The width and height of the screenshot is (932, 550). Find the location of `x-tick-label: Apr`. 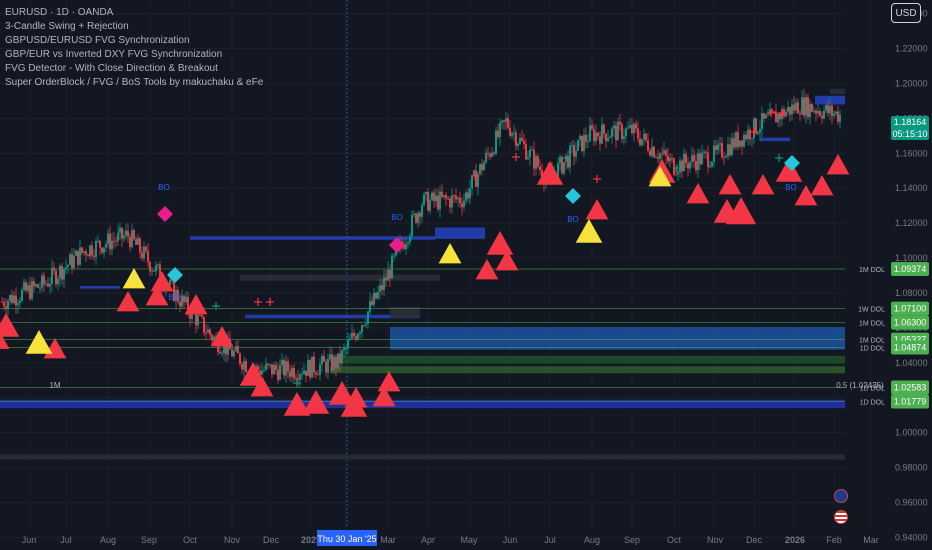

x-tick-label: Apr is located at coordinates (428, 540).